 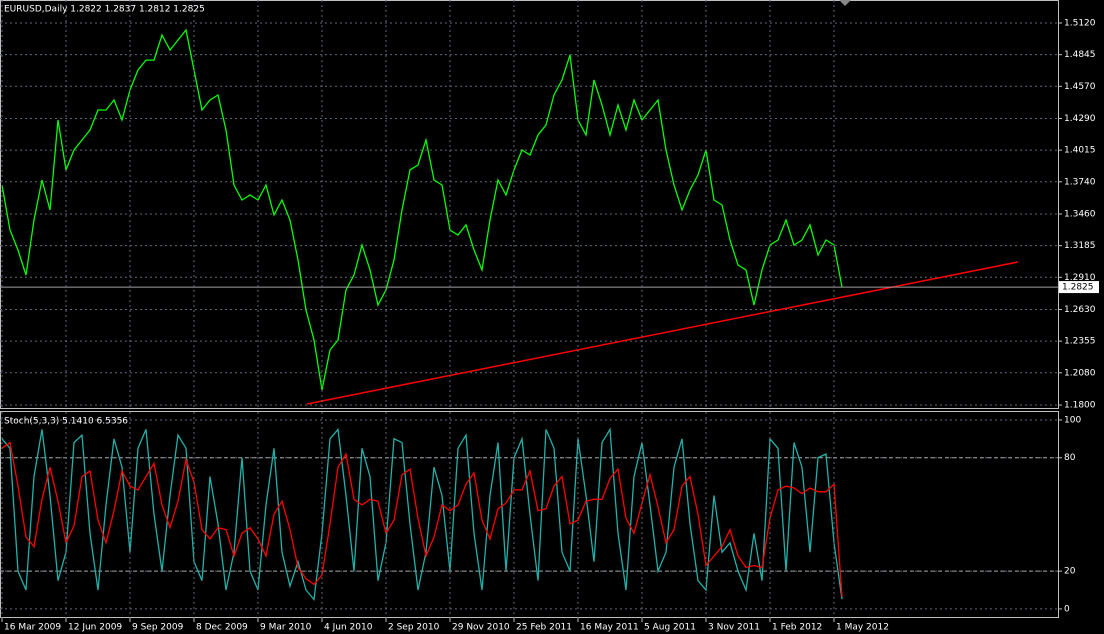 I want to click on x-tick-label: 16 May 2011, so click(x=609, y=628).